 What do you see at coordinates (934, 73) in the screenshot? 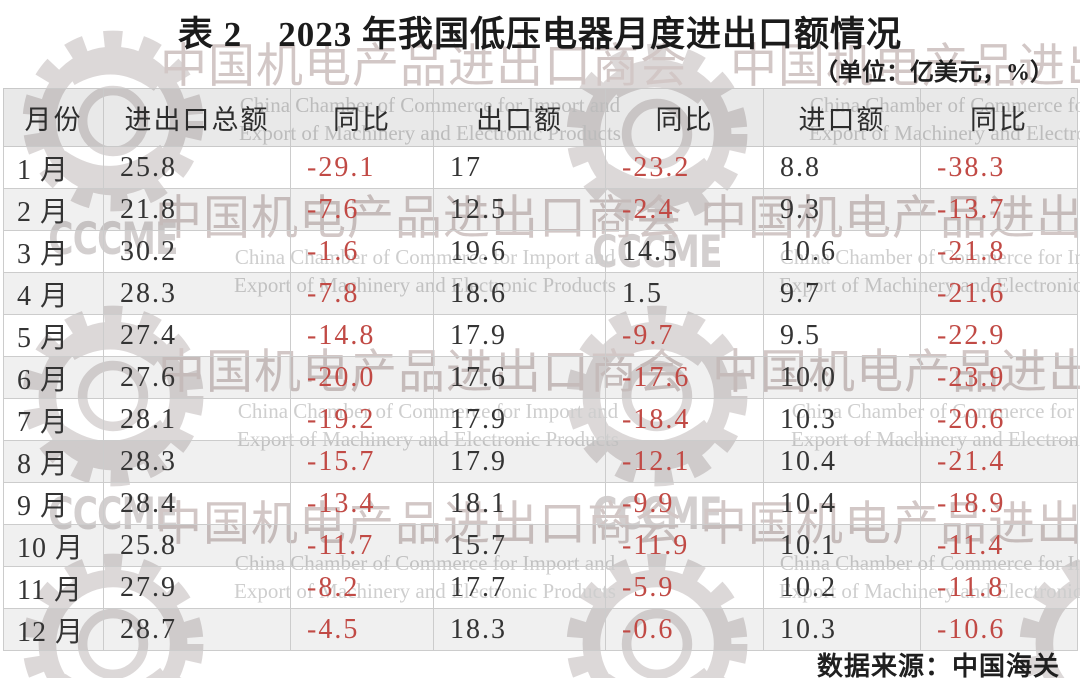
I see `unit-note: （单位：亿美元，%）` at bounding box center [934, 73].